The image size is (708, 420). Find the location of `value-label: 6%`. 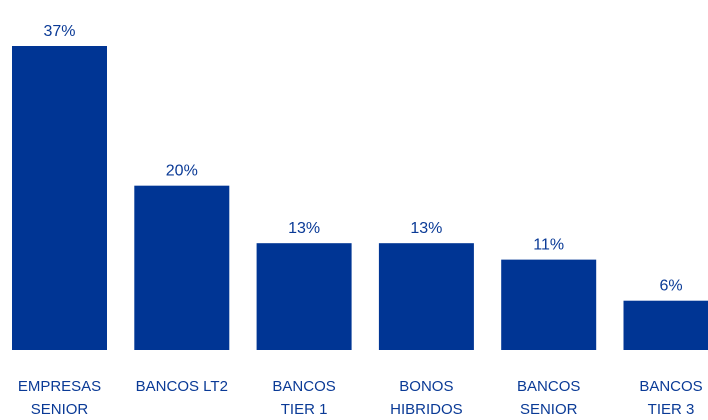

value-label: 6% is located at coordinates (670, 286).